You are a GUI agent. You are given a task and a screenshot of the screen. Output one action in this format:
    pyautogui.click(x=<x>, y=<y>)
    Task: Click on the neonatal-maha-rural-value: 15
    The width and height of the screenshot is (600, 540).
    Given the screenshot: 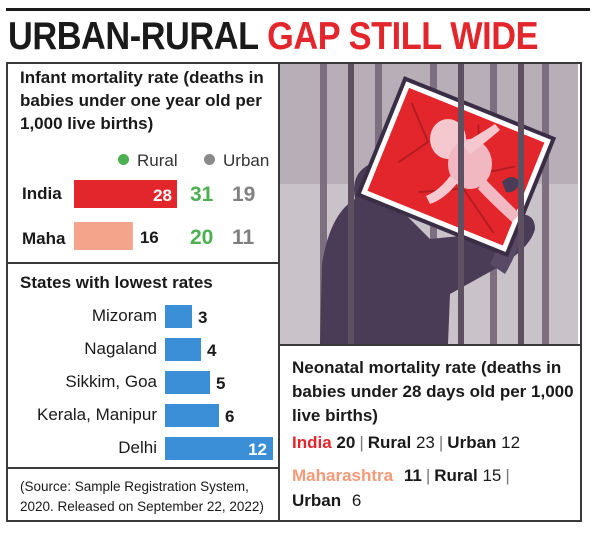 What is the action you would take?
    pyautogui.click(x=492, y=475)
    